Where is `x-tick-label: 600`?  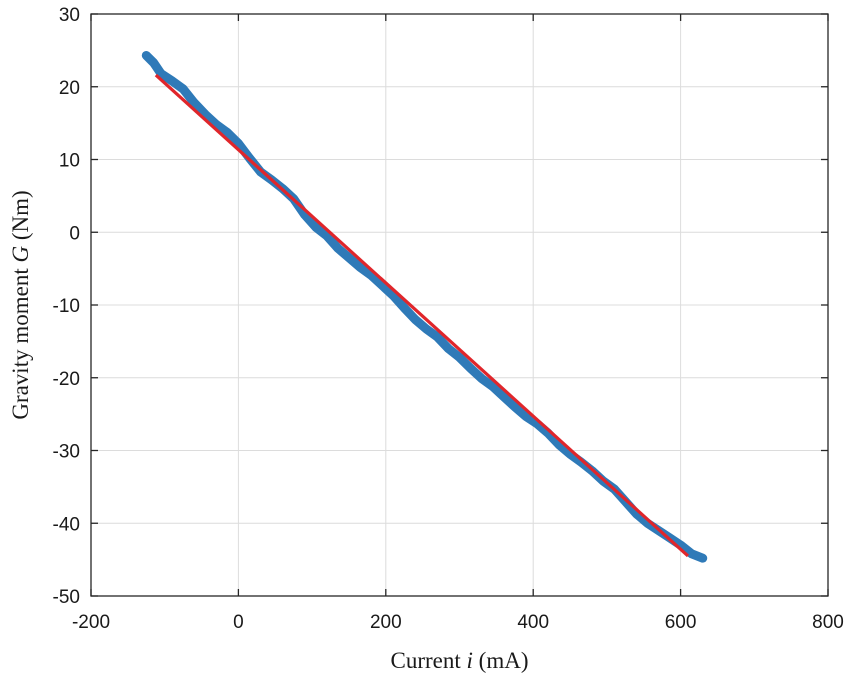 x-tick-label: 600 is located at coordinates (681, 622).